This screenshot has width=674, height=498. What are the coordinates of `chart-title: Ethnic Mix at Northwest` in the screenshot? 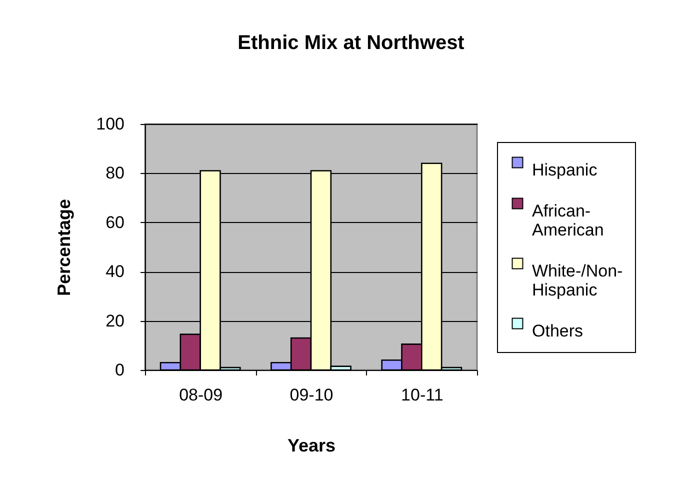 It's located at (351, 43).